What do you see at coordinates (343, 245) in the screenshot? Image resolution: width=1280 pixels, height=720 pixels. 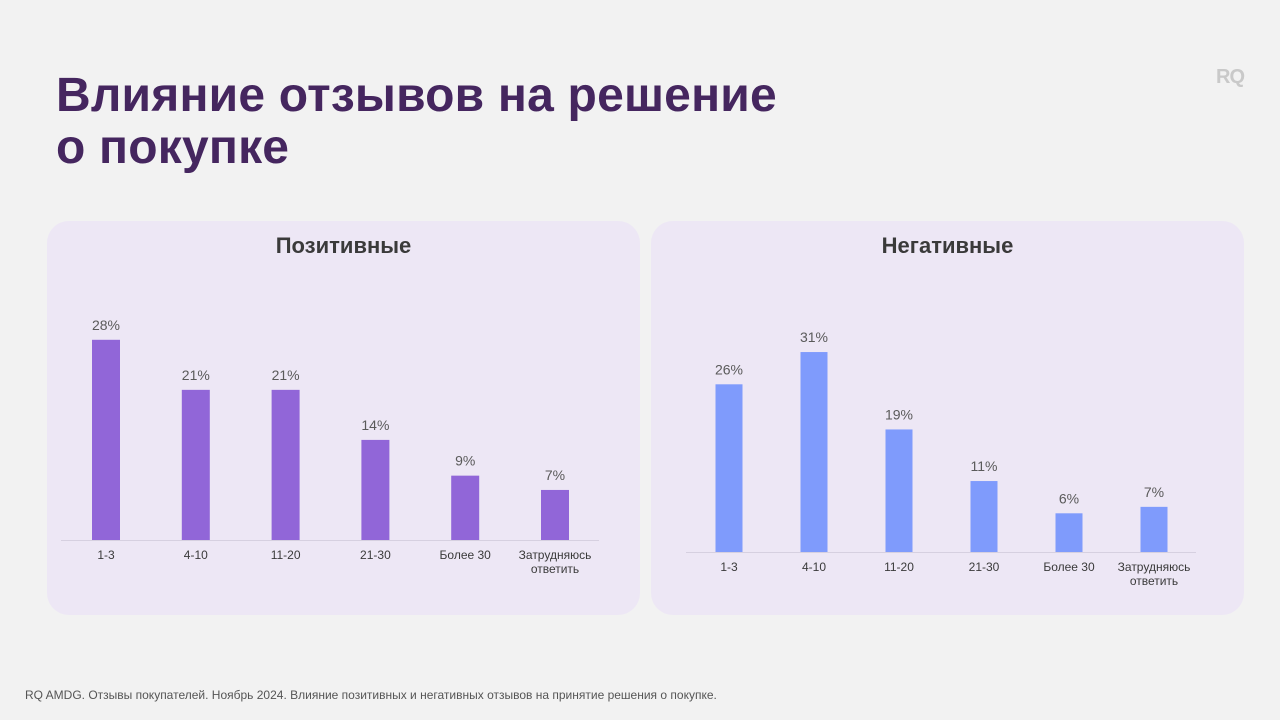 I see `positive-chart-title: Позитивные` at bounding box center [343, 245].